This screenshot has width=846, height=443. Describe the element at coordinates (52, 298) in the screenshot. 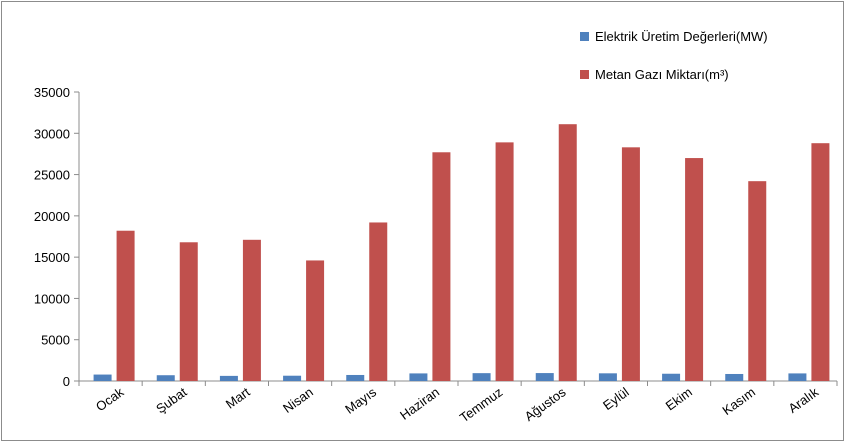

I see `y-tick-label: 10000` at that location.